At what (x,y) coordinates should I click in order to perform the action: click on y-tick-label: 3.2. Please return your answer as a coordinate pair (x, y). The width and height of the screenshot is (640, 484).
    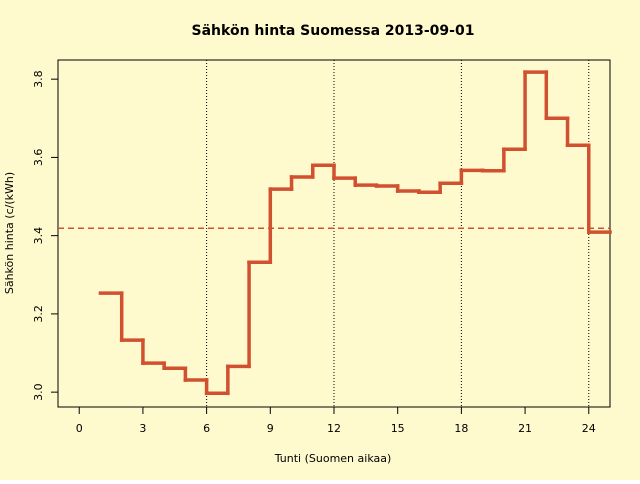
    Looking at the image, I should click on (38, 314).